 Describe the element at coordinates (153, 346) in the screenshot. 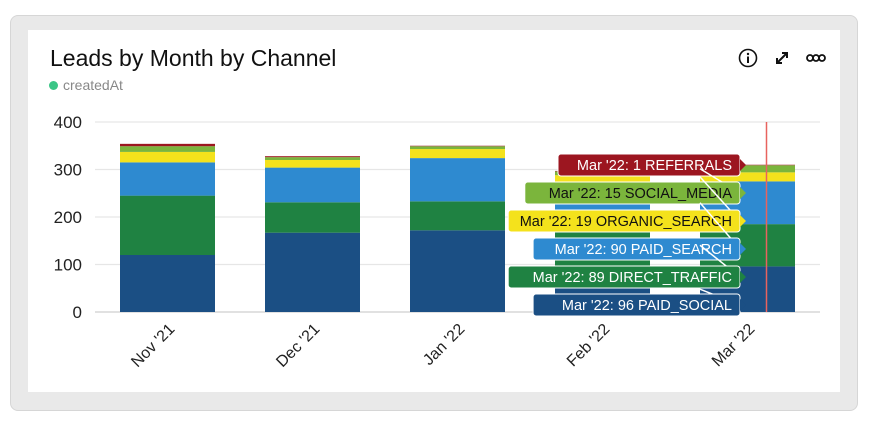

I see `x-tick-label: Nov '21` at that location.